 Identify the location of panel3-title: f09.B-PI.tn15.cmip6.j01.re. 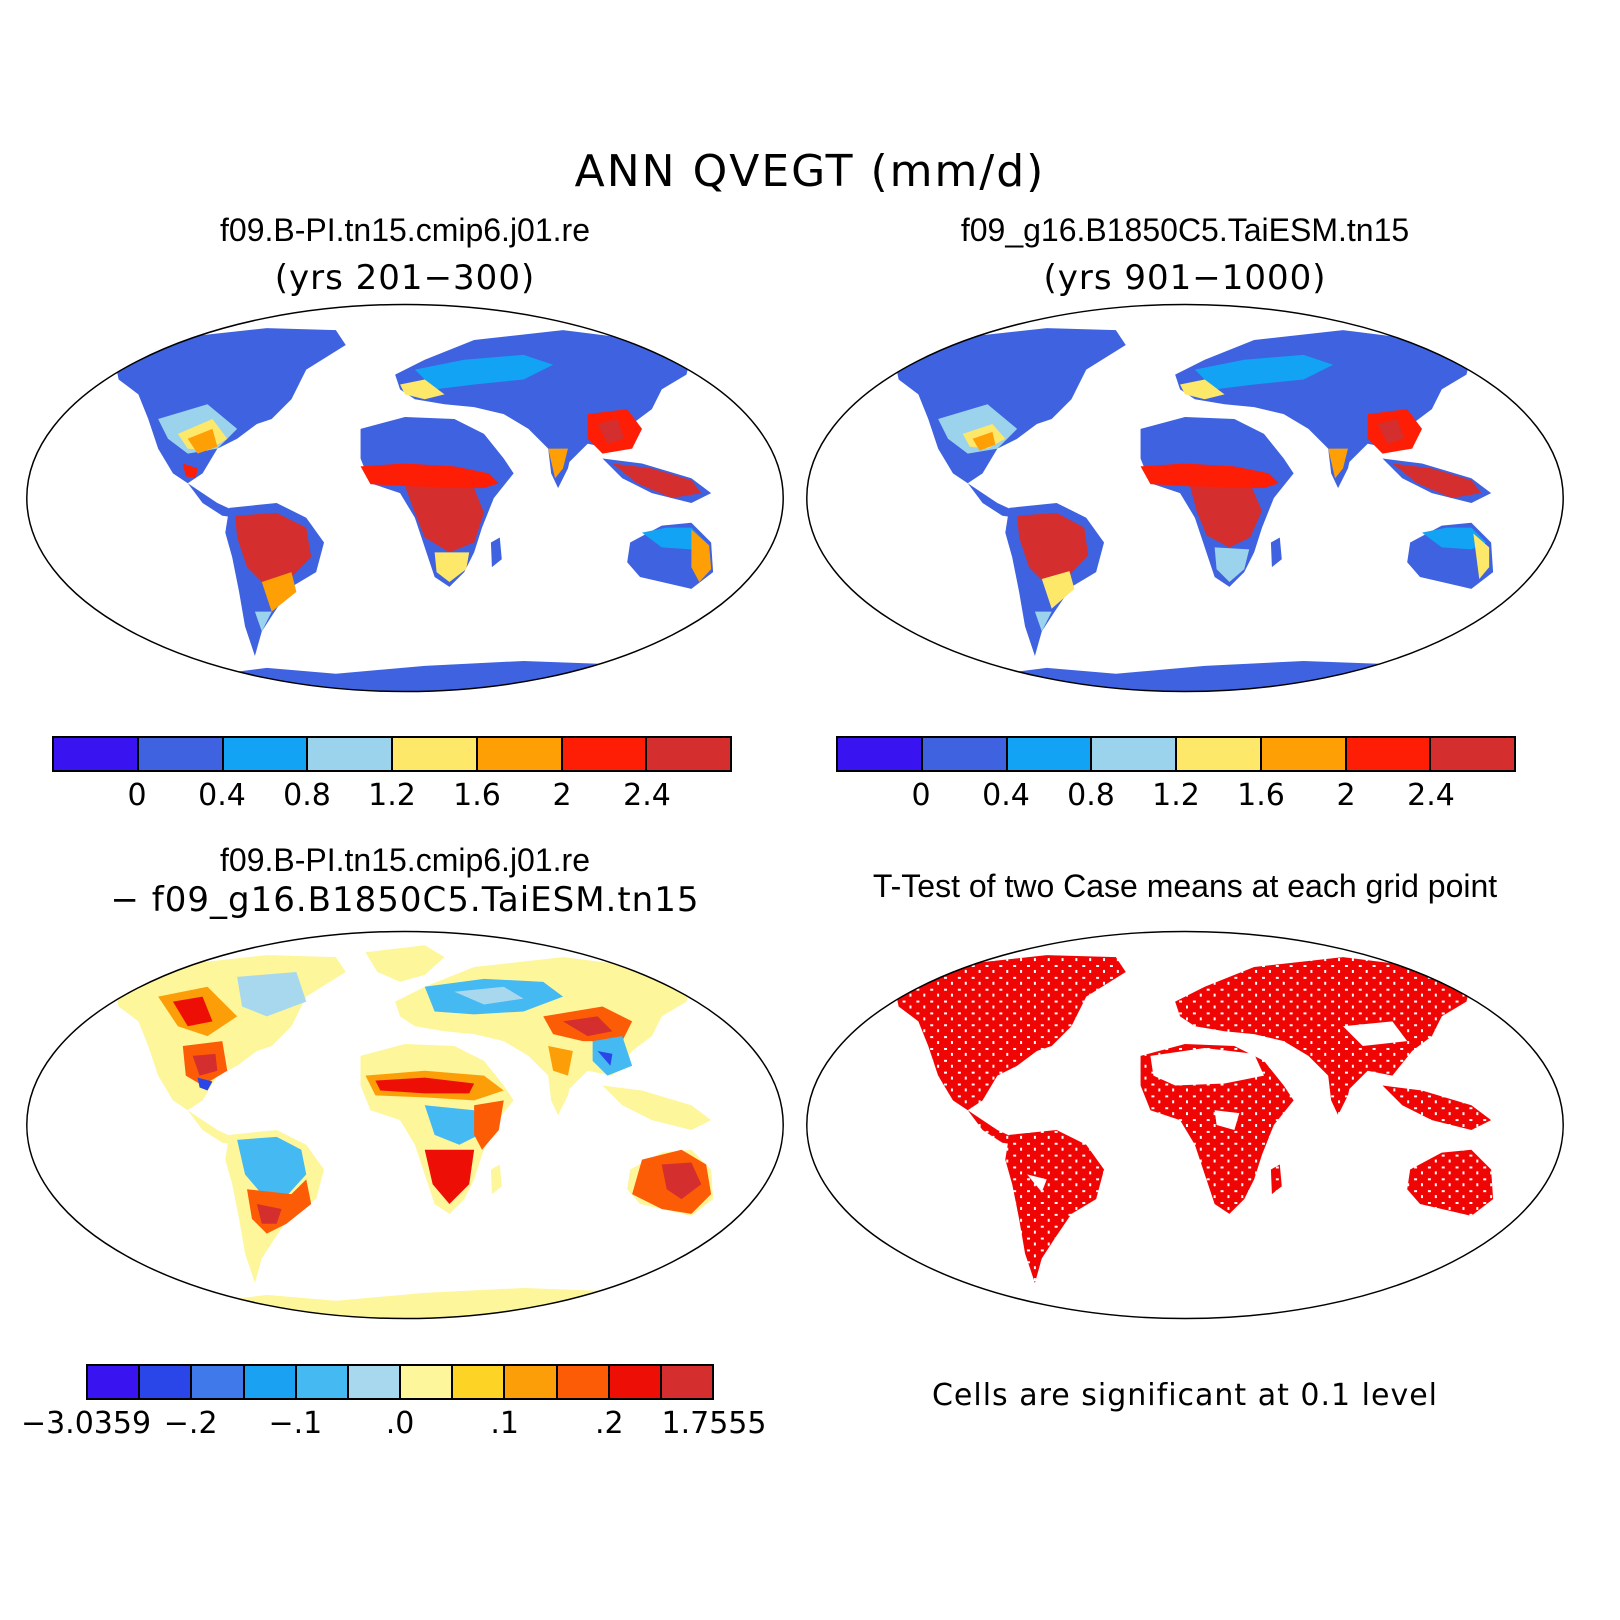
(405, 860).